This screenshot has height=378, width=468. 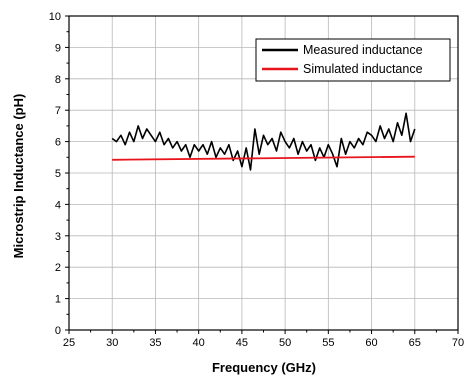 What do you see at coordinates (58, 111) in the screenshot?
I see `y-tick-label: 7` at bounding box center [58, 111].